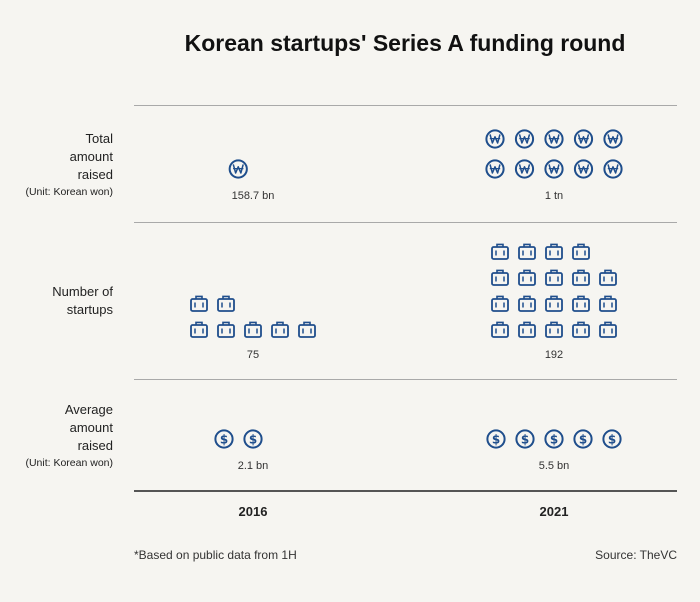 The width and height of the screenshot is (700, 602). What do you see at coordinates (554, 355) in the screenshot?
I see `value-label-startups-2021: 192` at bounding box center [554, 355].